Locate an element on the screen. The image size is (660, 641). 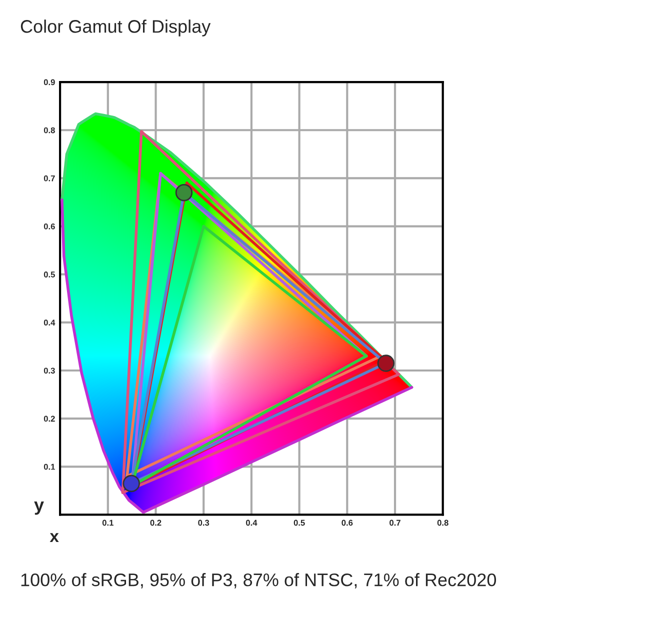
y-tick-label: 0.8 is located at coordinates (49, 130).